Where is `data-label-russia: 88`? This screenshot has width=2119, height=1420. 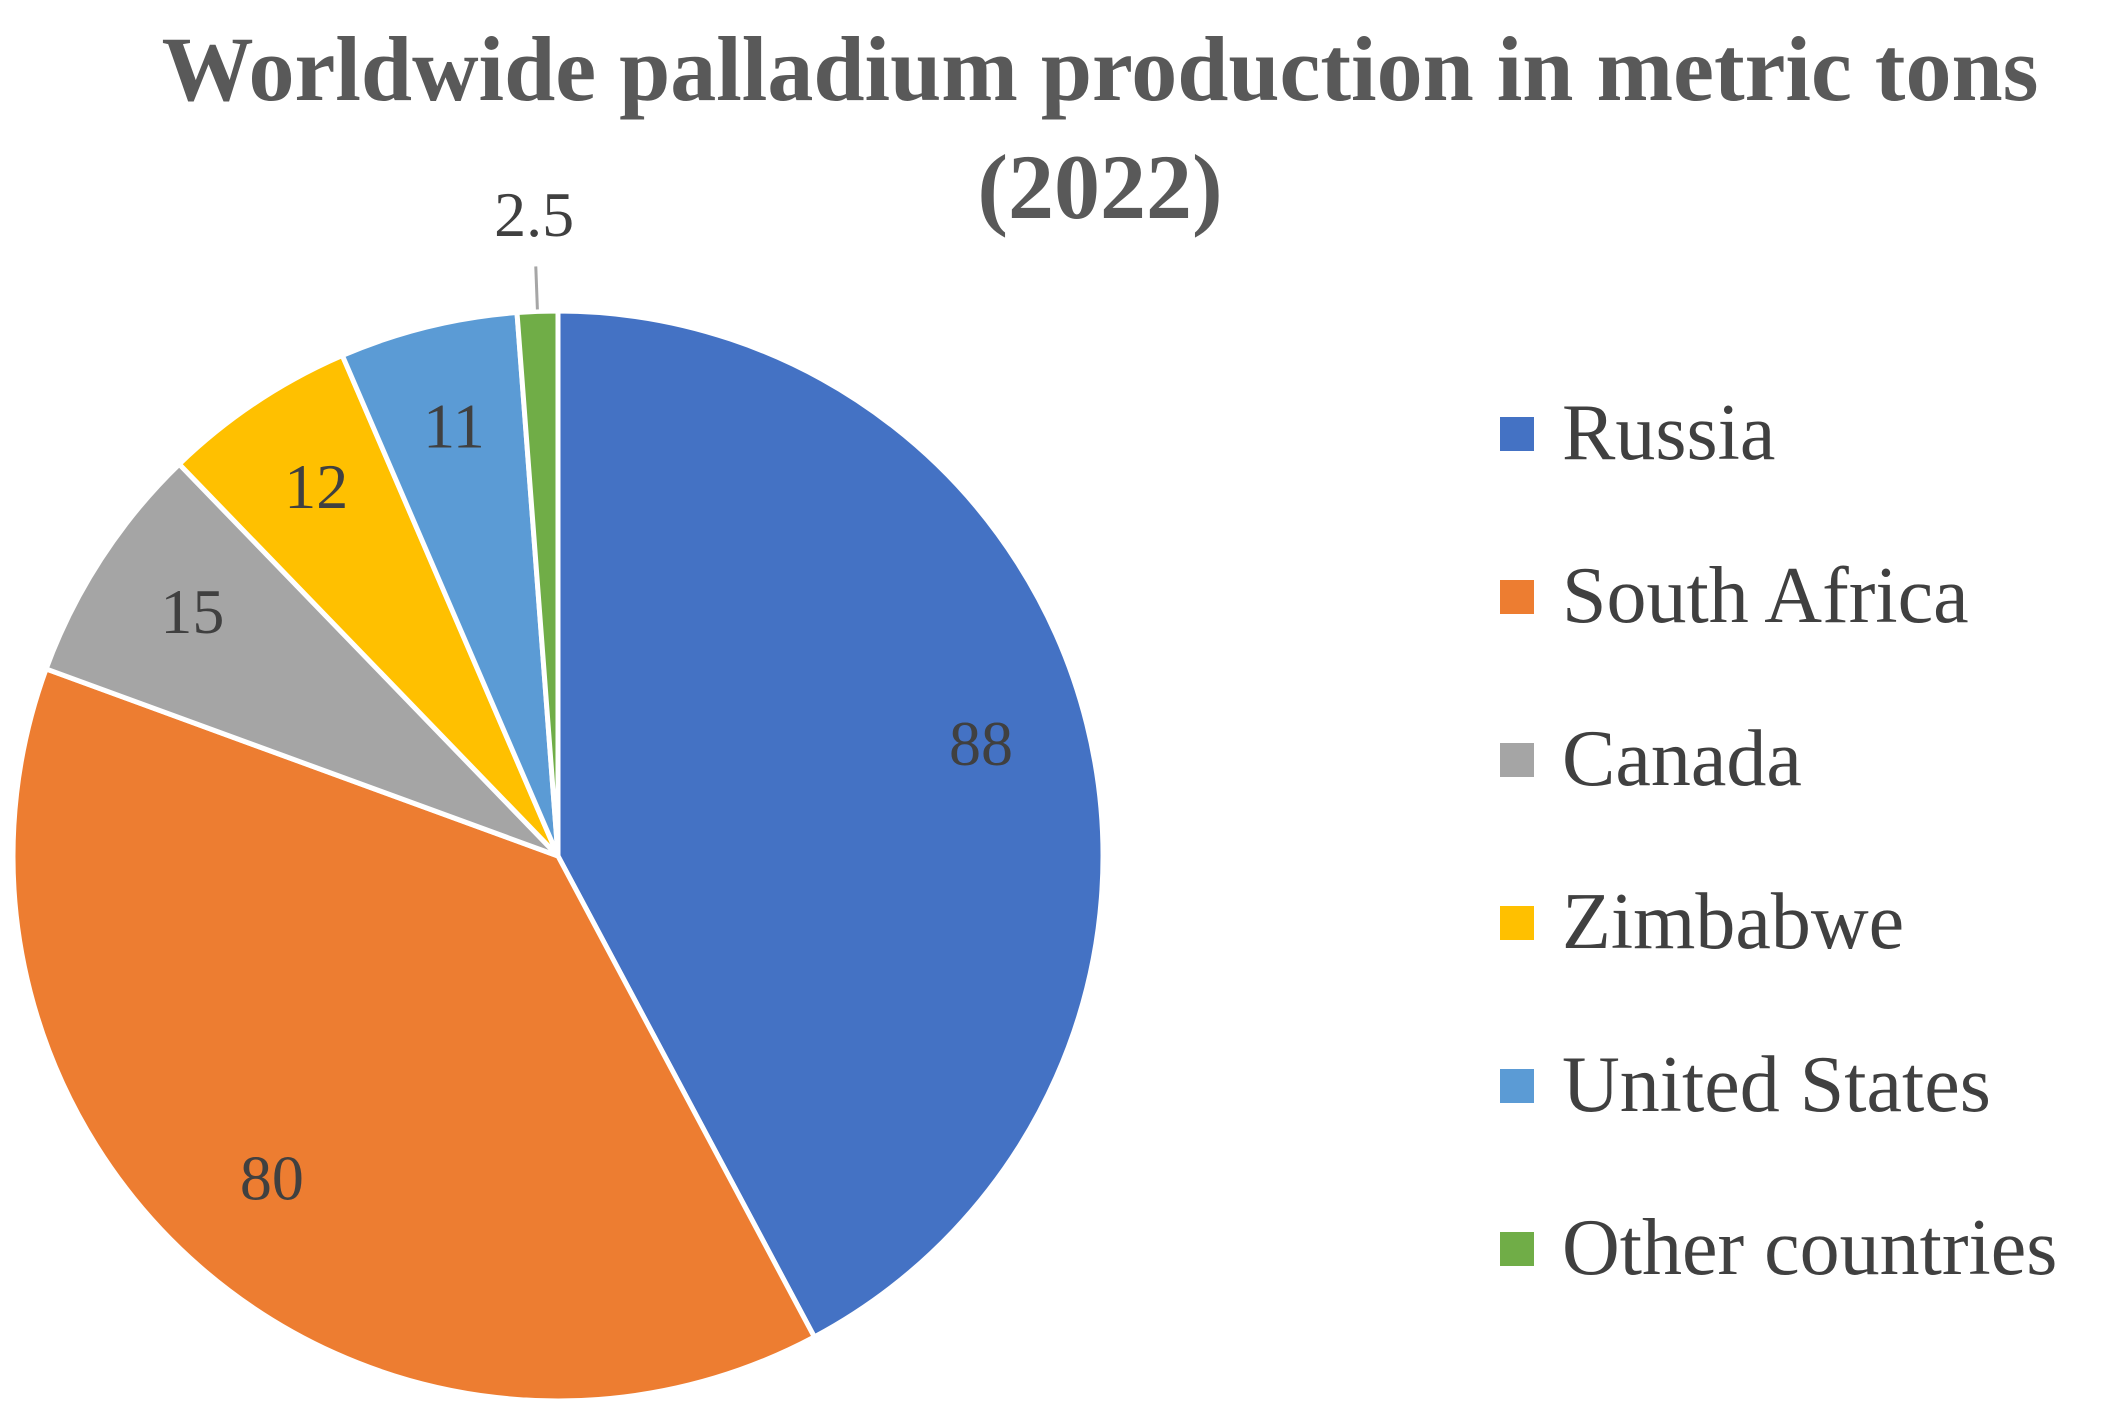 data-label-russia: 88 is located at coordinates (981, 743).